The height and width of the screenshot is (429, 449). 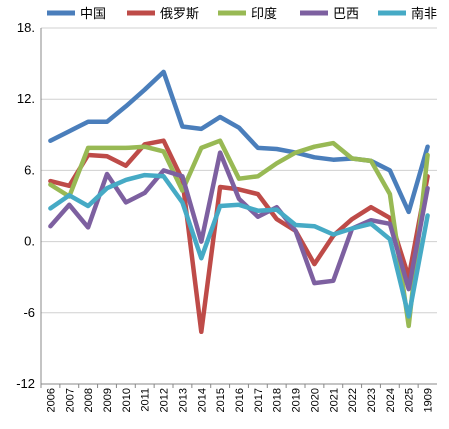 I want to click on x-tick-label: 2016, so click(x=240, y=400).